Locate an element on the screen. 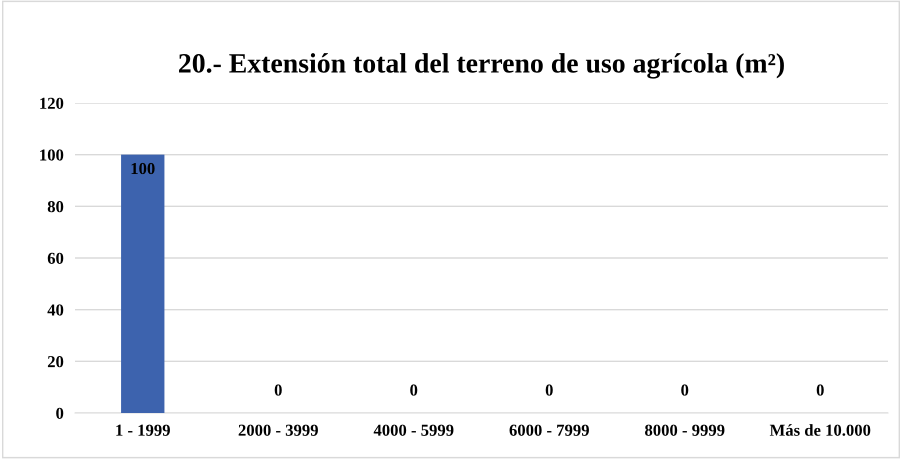 The image size is (902, 459). y-tick-label: 20 is located at coordinates (56, 362).